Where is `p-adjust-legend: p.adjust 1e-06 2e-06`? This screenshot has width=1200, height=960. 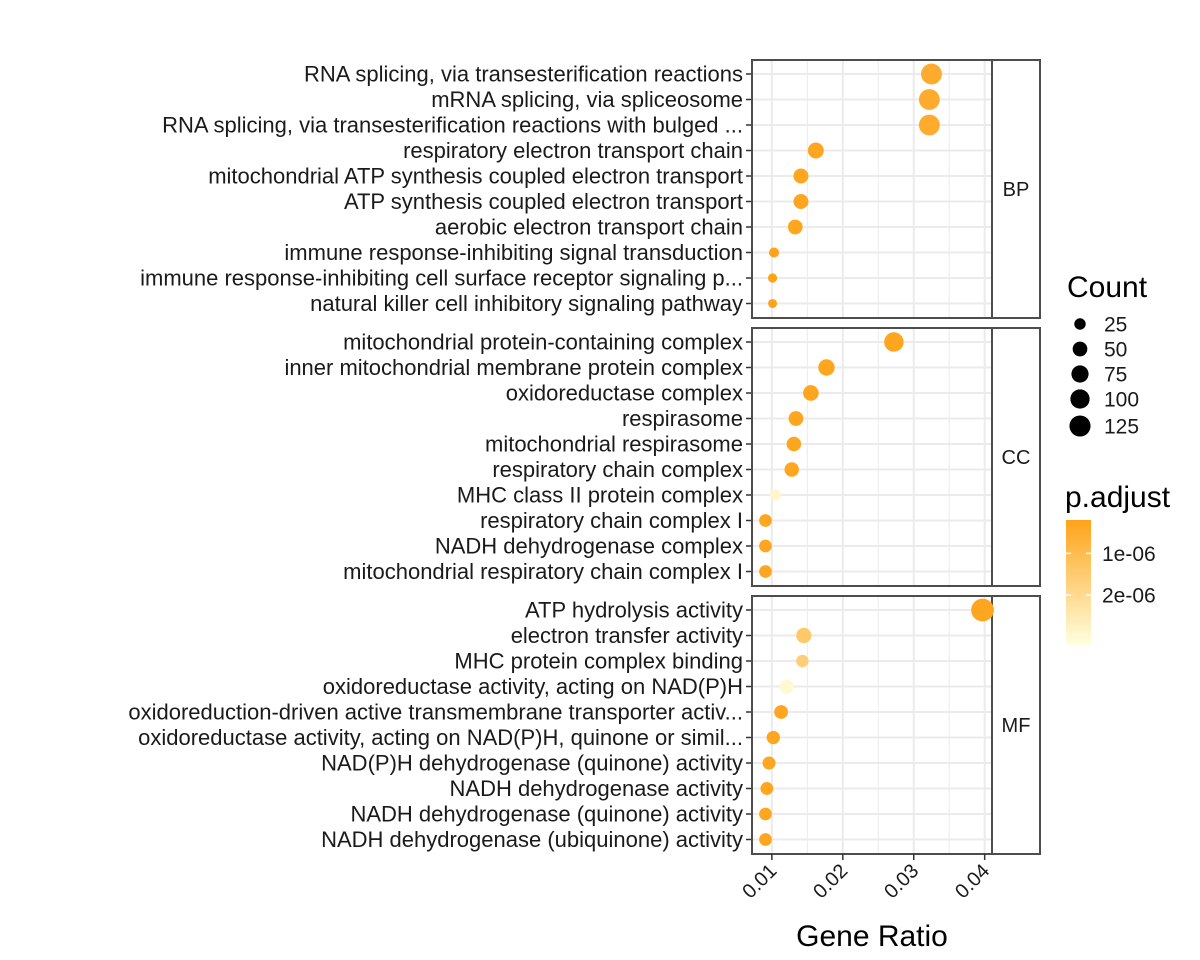 p-adjust-legend: p.adjust 1e-06 2e-06 is located at coordinates (1118, 563).